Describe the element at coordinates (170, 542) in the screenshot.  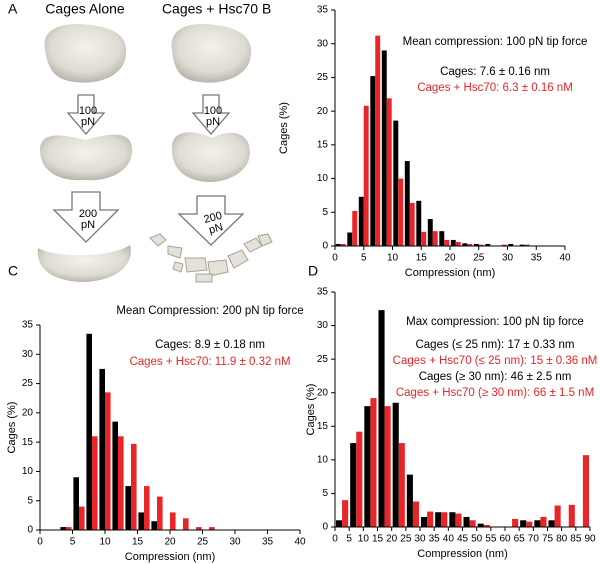
I see `x-tick-label: 20` at that location.